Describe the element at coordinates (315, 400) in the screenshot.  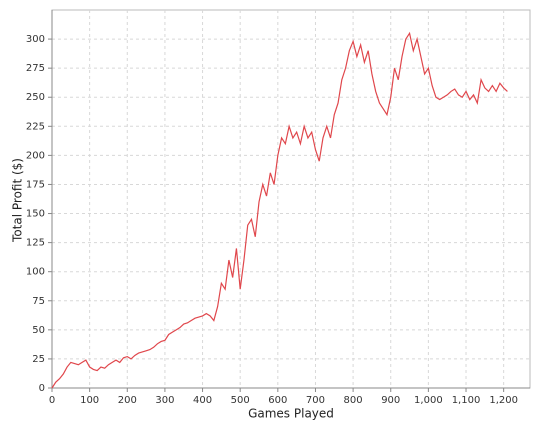
I see `x-tick-label: 700` at that location.